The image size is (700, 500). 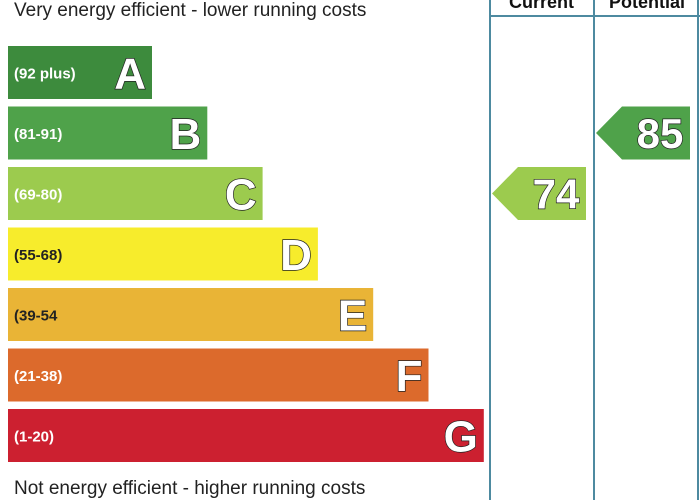 What do you see at coordinates (38, 255) in the screenshot?
I see `band-range-label: (55-68)` at bounding box center [38, 255].